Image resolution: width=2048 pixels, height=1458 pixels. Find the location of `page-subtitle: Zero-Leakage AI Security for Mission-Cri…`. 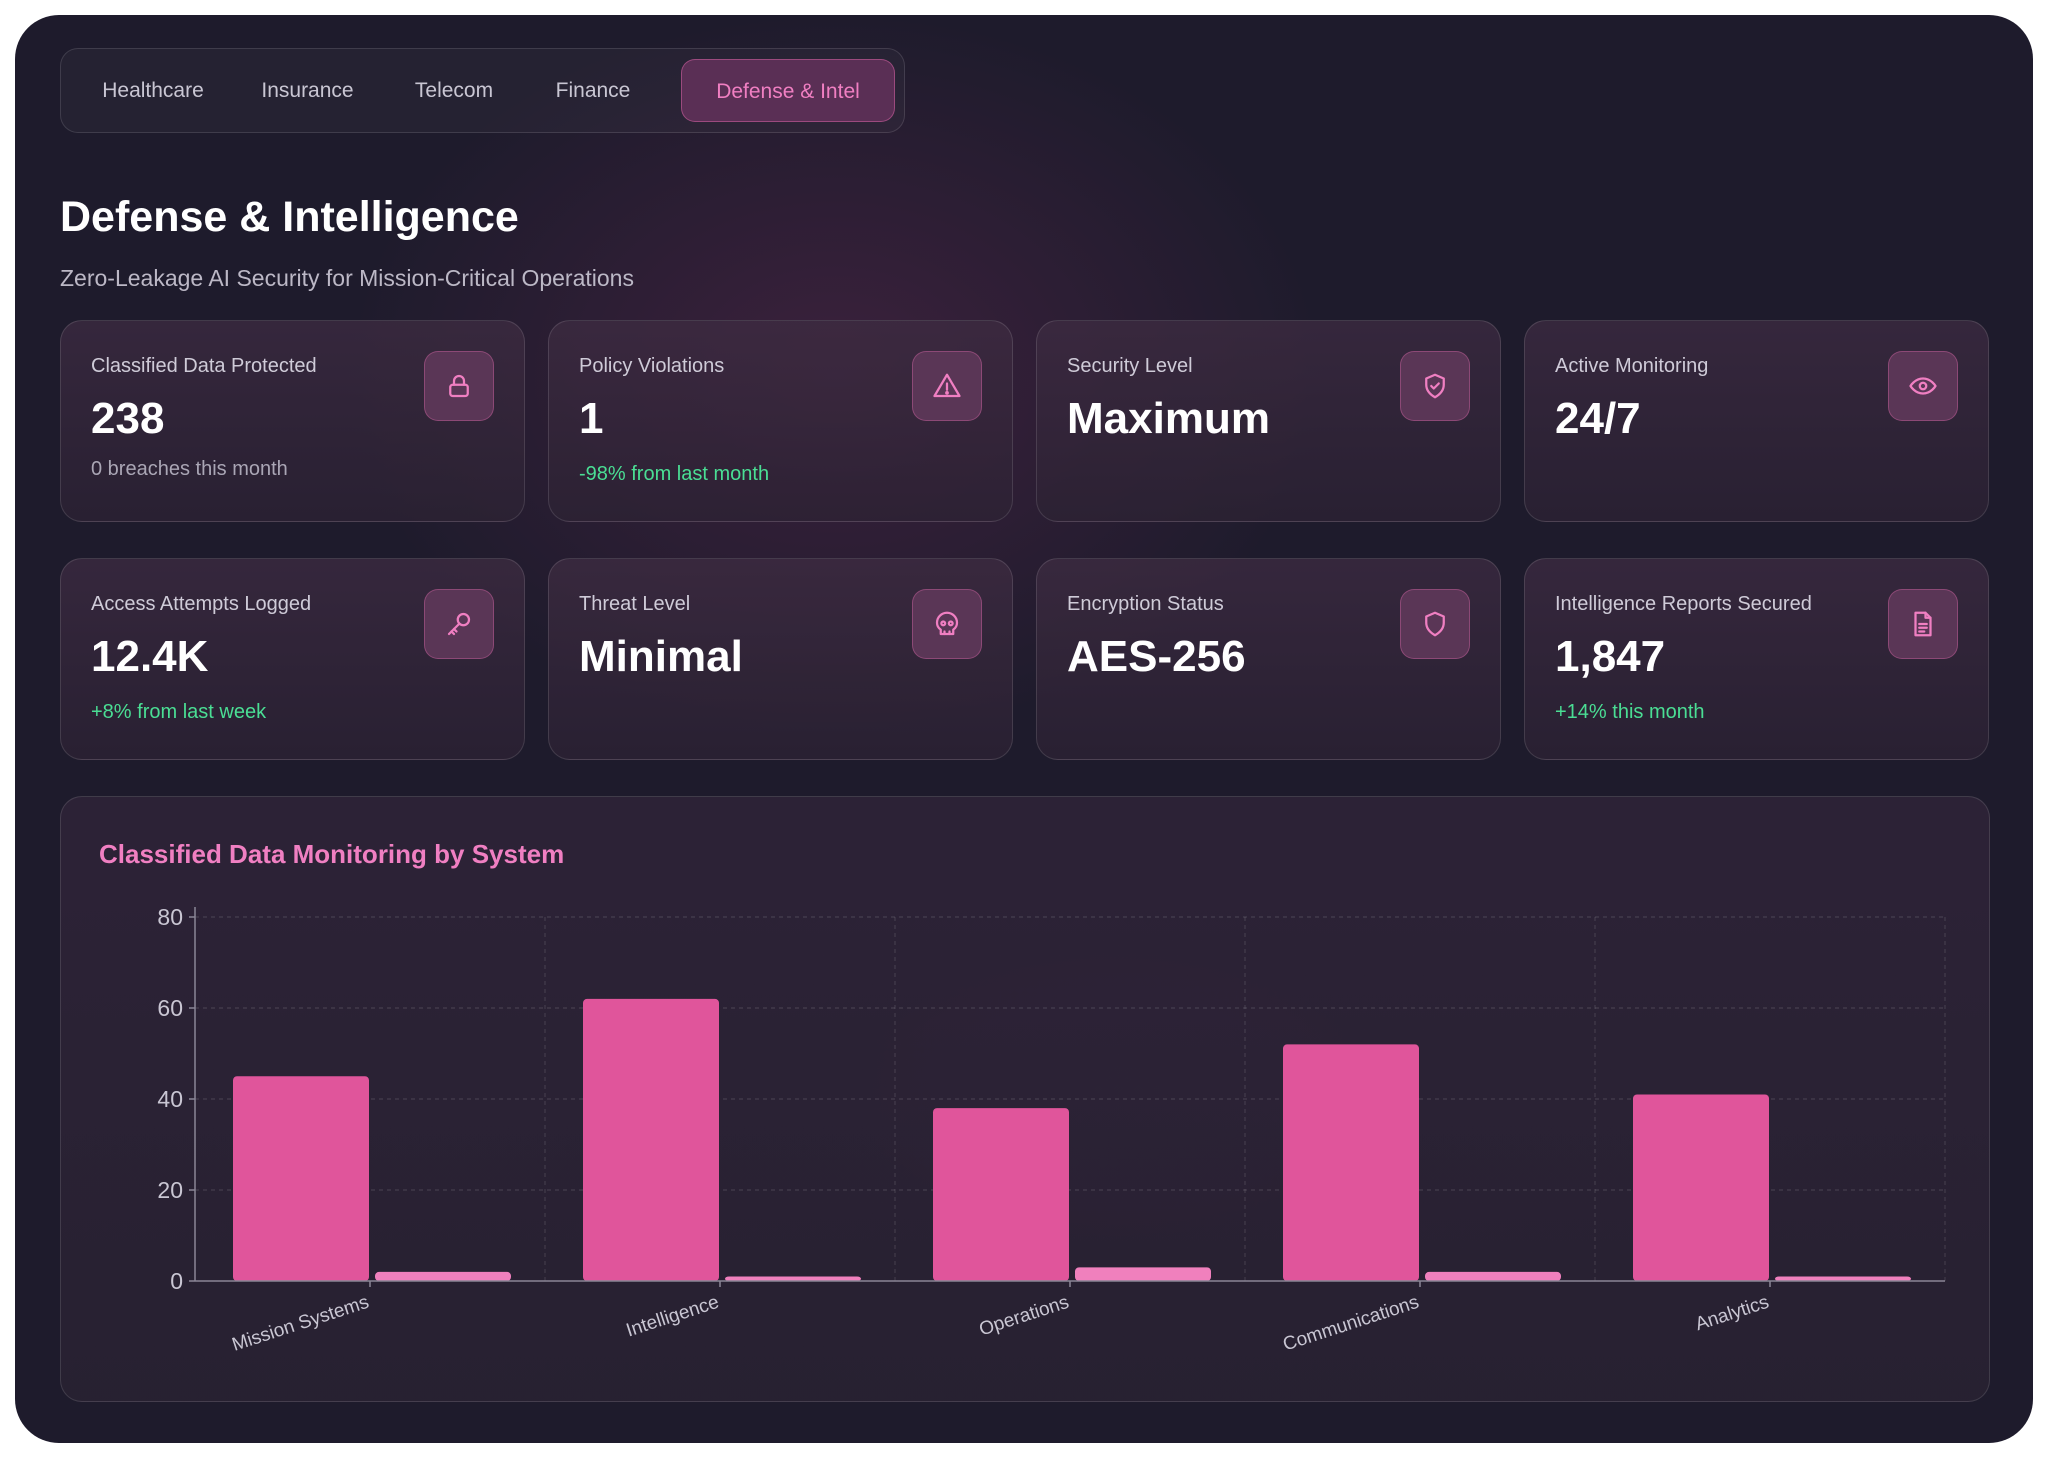

page-subtitle: Zero-Leakage AI Security for Mission-Cri… is located at coordinates (347, 278).